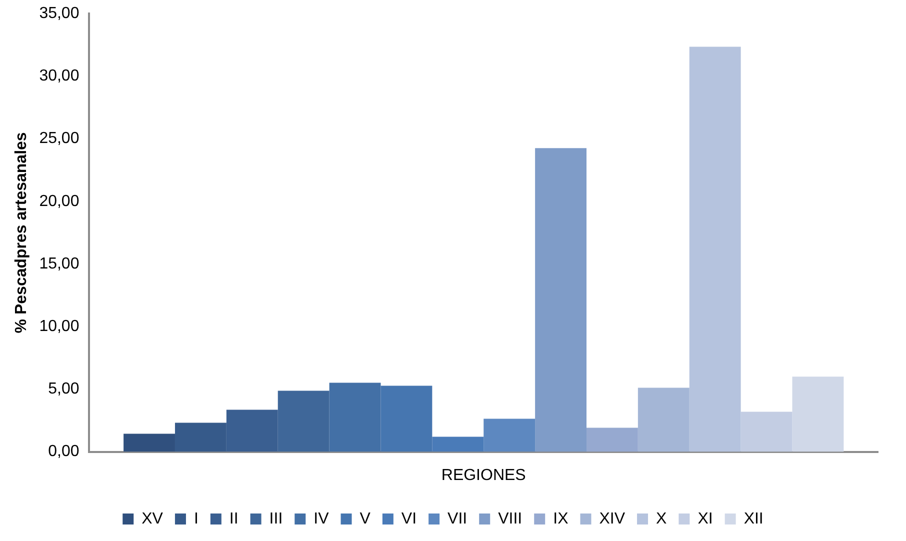 This screenshot has width=906, height=541. What do you see at coordinates (64, 451) in the screenshot?
I see `y-tick-label: 0,00` at bounding box center [64, 451].